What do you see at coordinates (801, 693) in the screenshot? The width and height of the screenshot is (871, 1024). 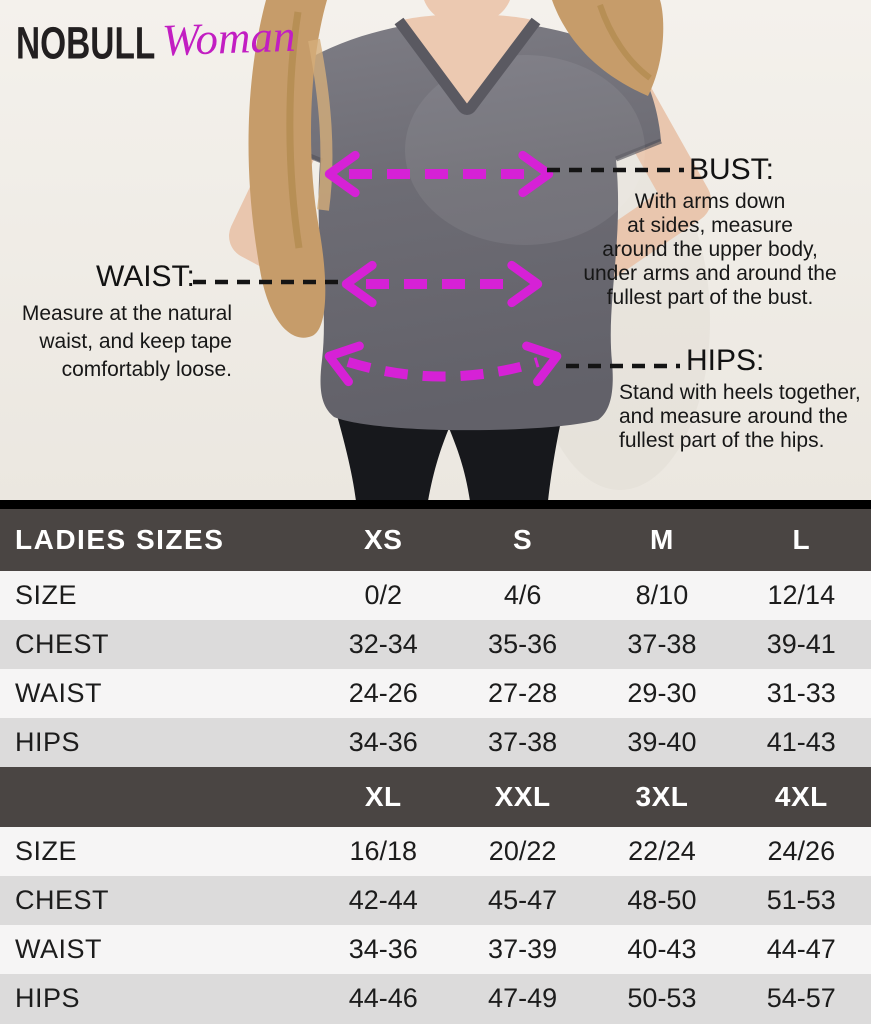 I see `size-cell: 31-33` at bounding box center [801, 693].